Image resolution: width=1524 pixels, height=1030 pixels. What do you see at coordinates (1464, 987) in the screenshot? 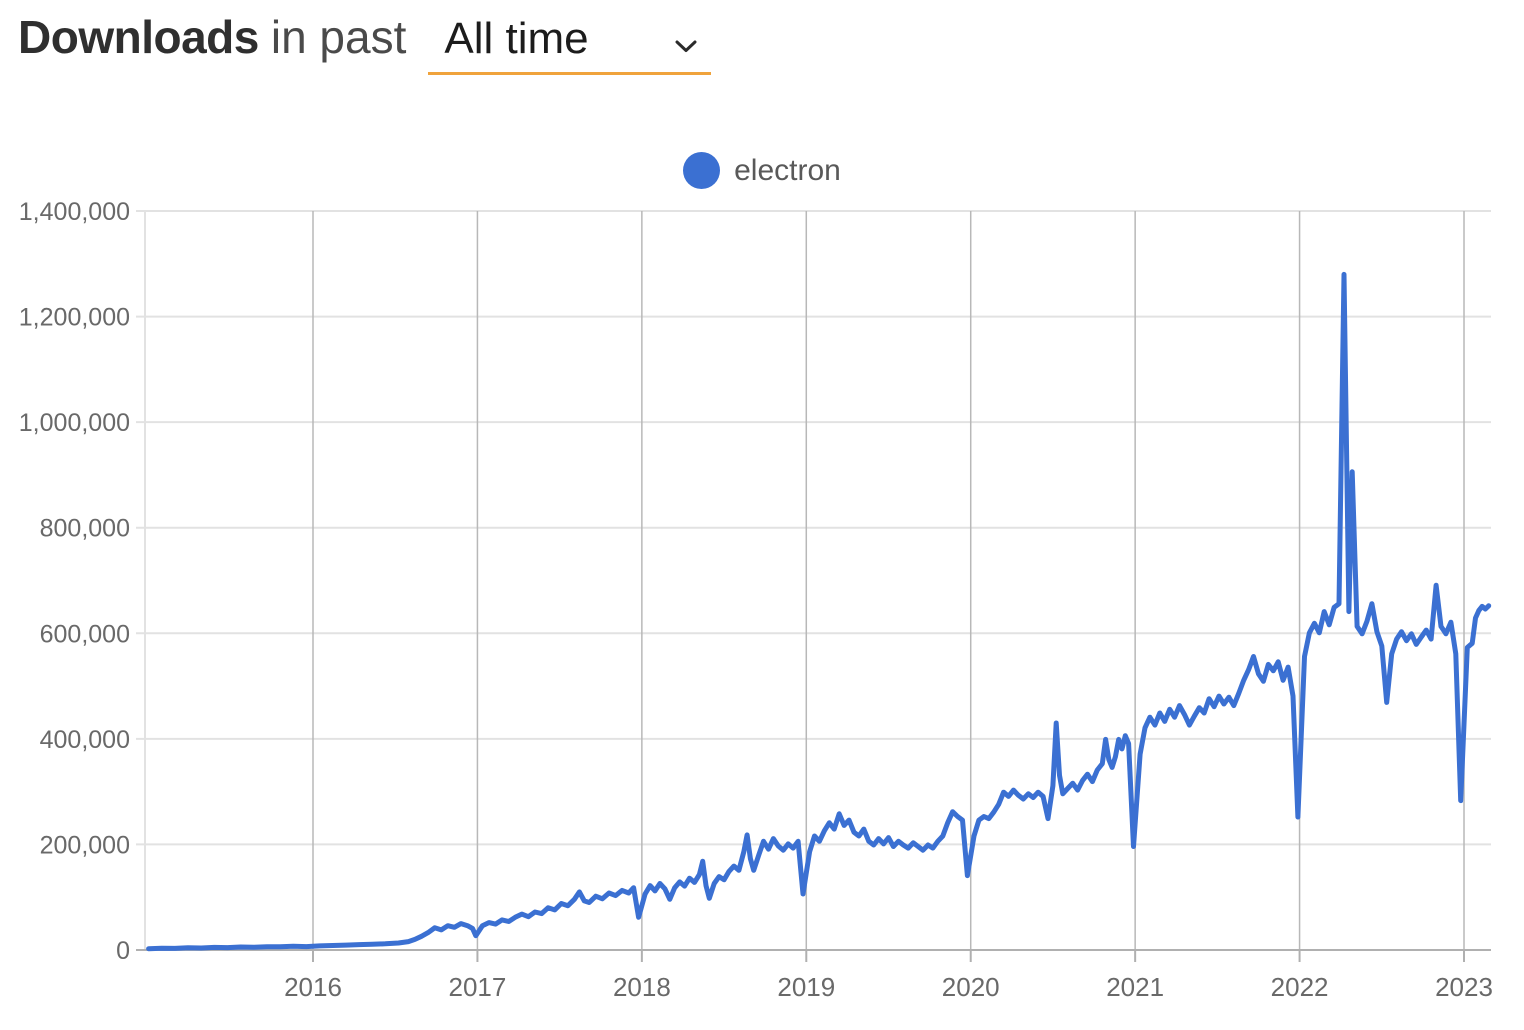
I see `x-tick-label: 2023` at bounding box center [1464, 987].